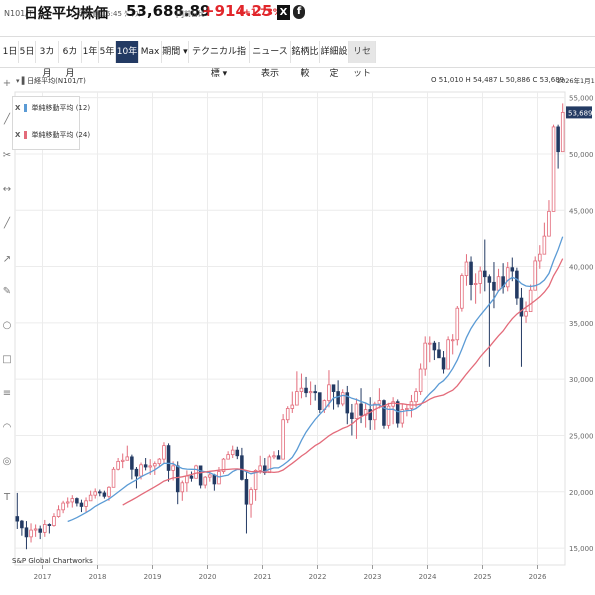 This screenshot has width=595, height=595. I want to click on y-tick-label: 35,000, so click(581, 324).